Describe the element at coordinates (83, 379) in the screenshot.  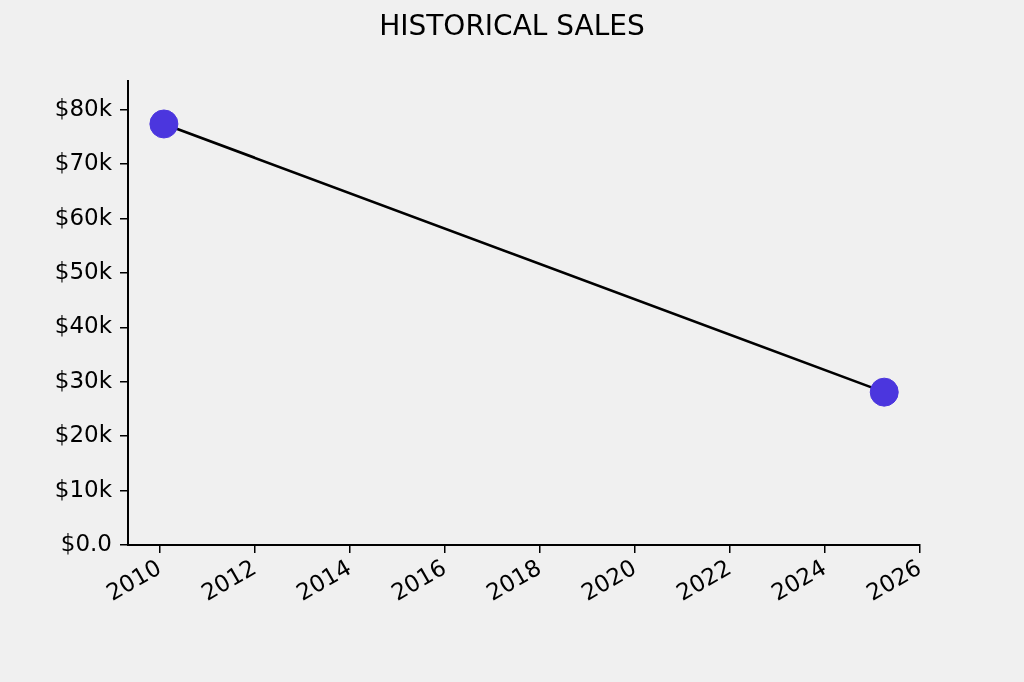
I see `y-tick-label: $30k` at that location.